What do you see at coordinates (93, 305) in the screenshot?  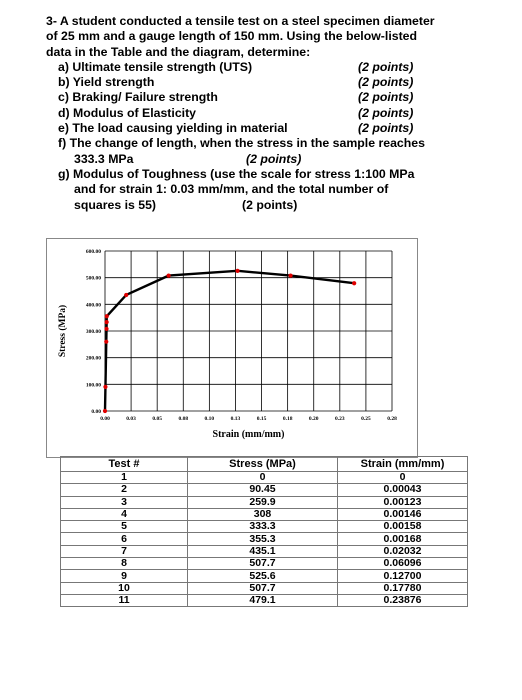 I see `y-tick-label: 400.00` at bounding box center [93, 305].